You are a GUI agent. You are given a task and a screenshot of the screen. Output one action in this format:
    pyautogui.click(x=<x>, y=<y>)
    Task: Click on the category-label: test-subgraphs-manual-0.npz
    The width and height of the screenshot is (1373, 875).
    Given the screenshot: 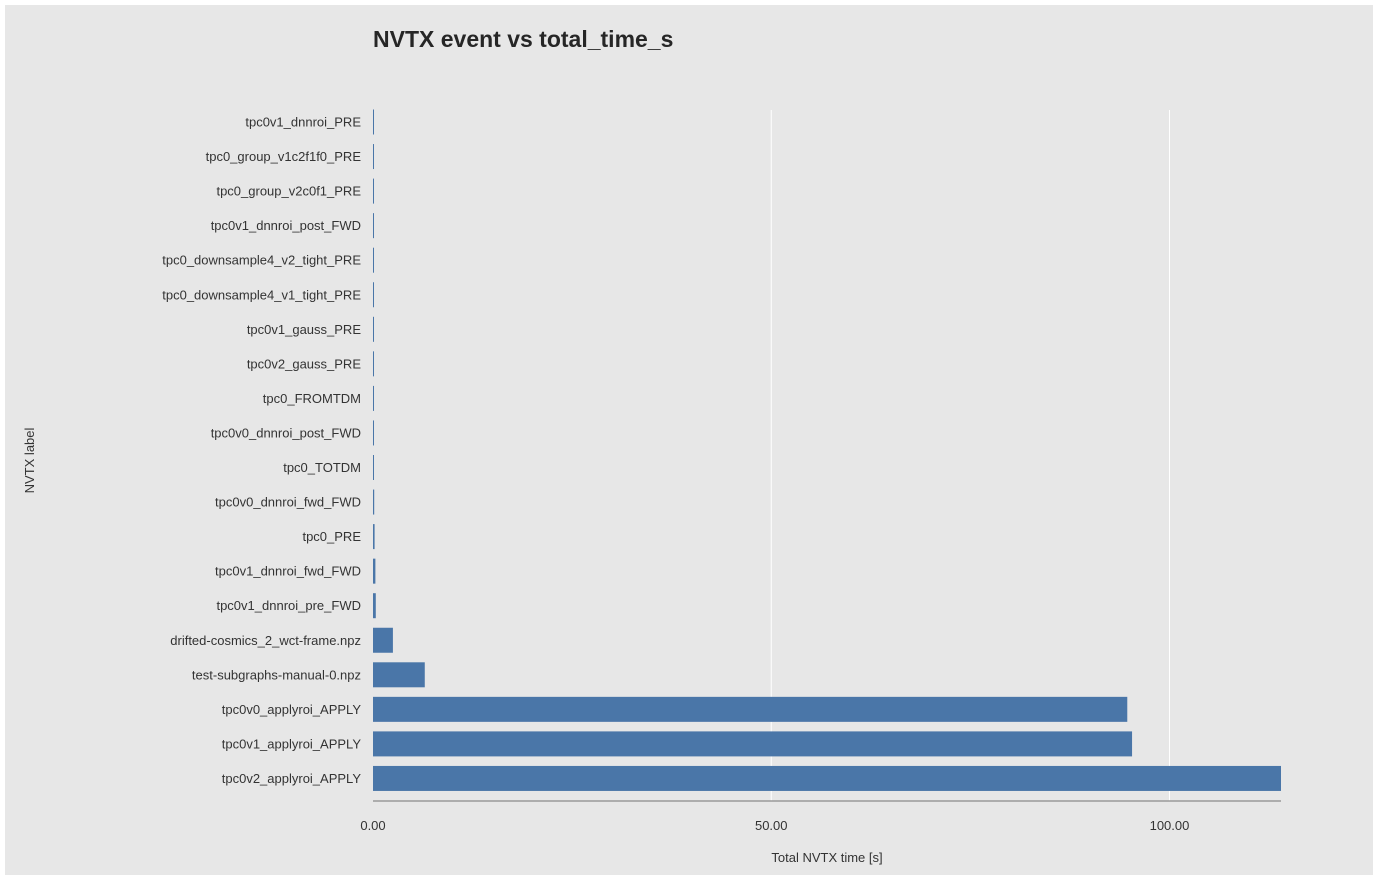 What is the action you would take?
    pyautogui.click(x=276, y=674)
    